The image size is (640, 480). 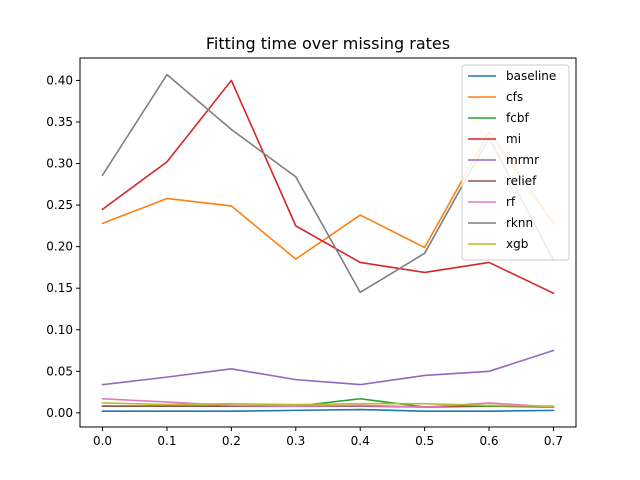 I want to click on legend-box, so click(x=515, y=162).